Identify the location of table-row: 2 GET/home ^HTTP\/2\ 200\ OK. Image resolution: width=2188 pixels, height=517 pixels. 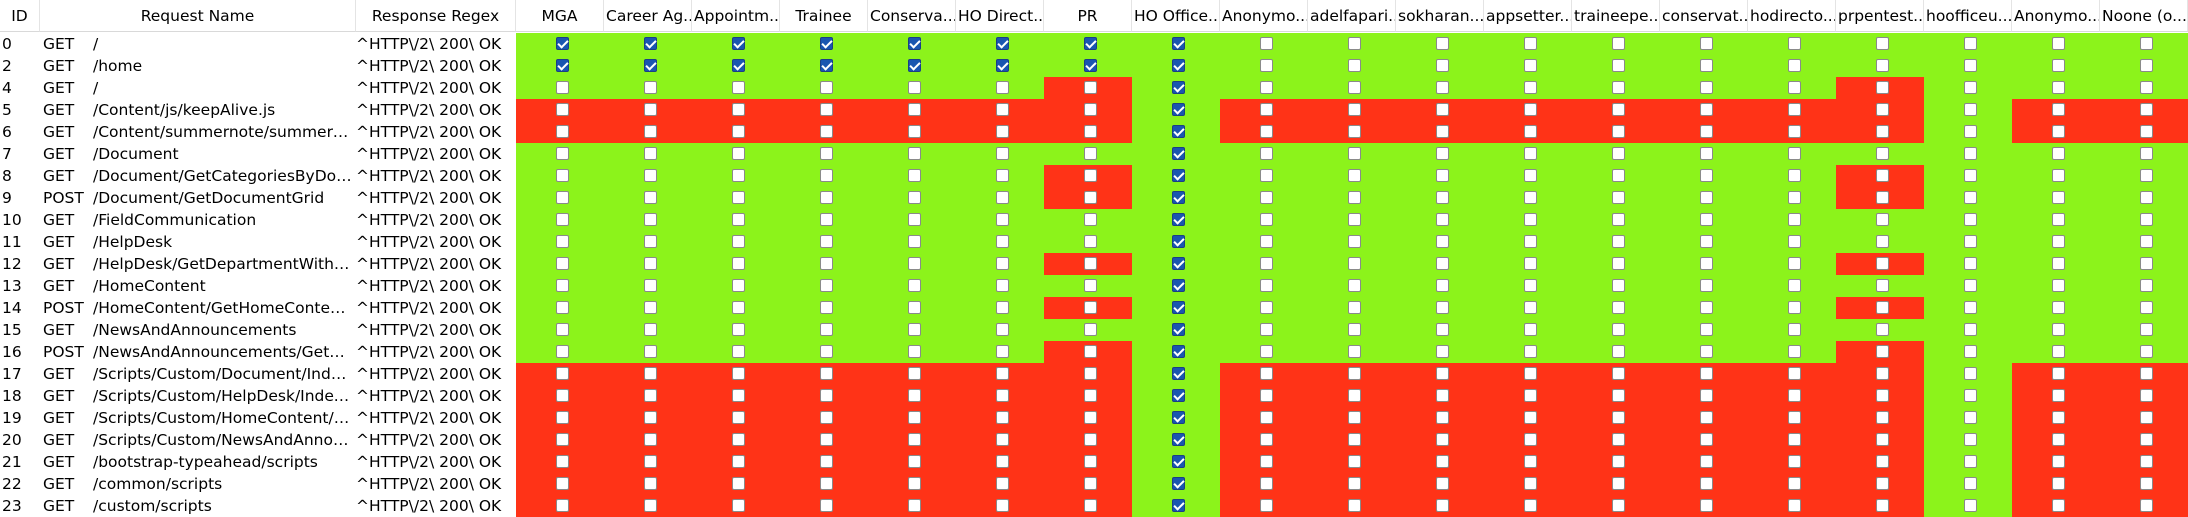
(1094, 66).